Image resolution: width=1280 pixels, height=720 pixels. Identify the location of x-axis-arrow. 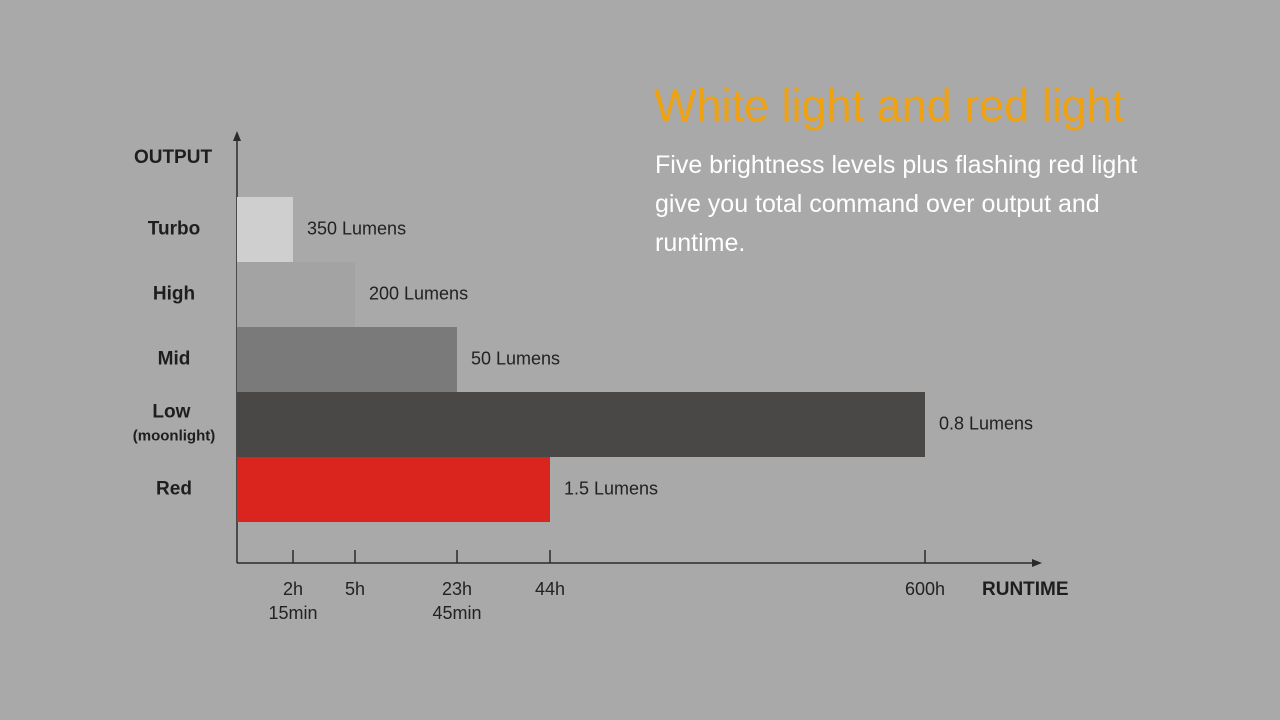
(1037, 563).